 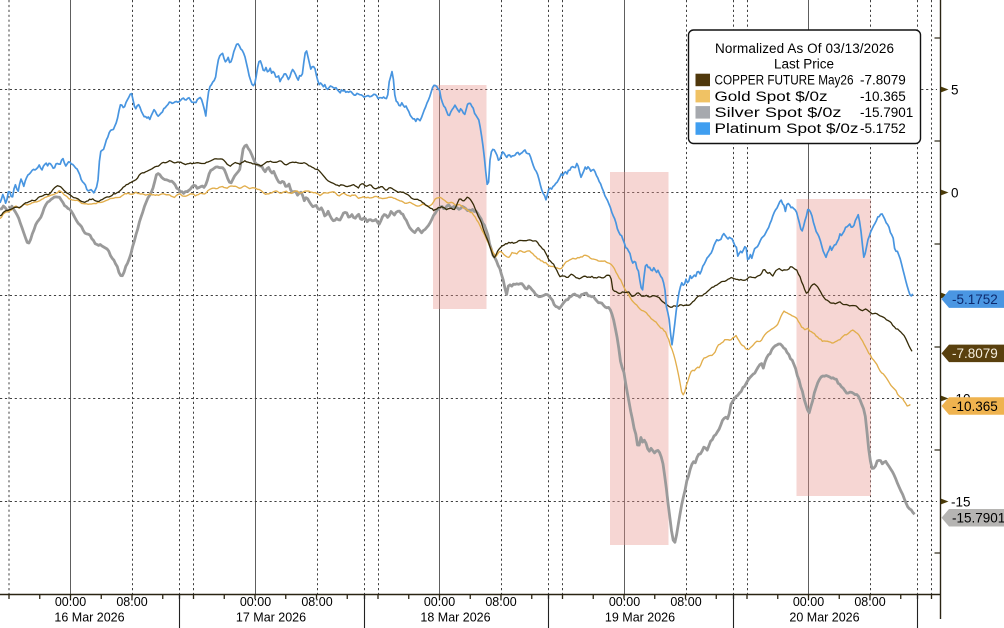 What do you see at coordinates (640, 618) in the screenshot?
I see `svg-text: 19 Mar 2026` at bounding box center [640, 618].